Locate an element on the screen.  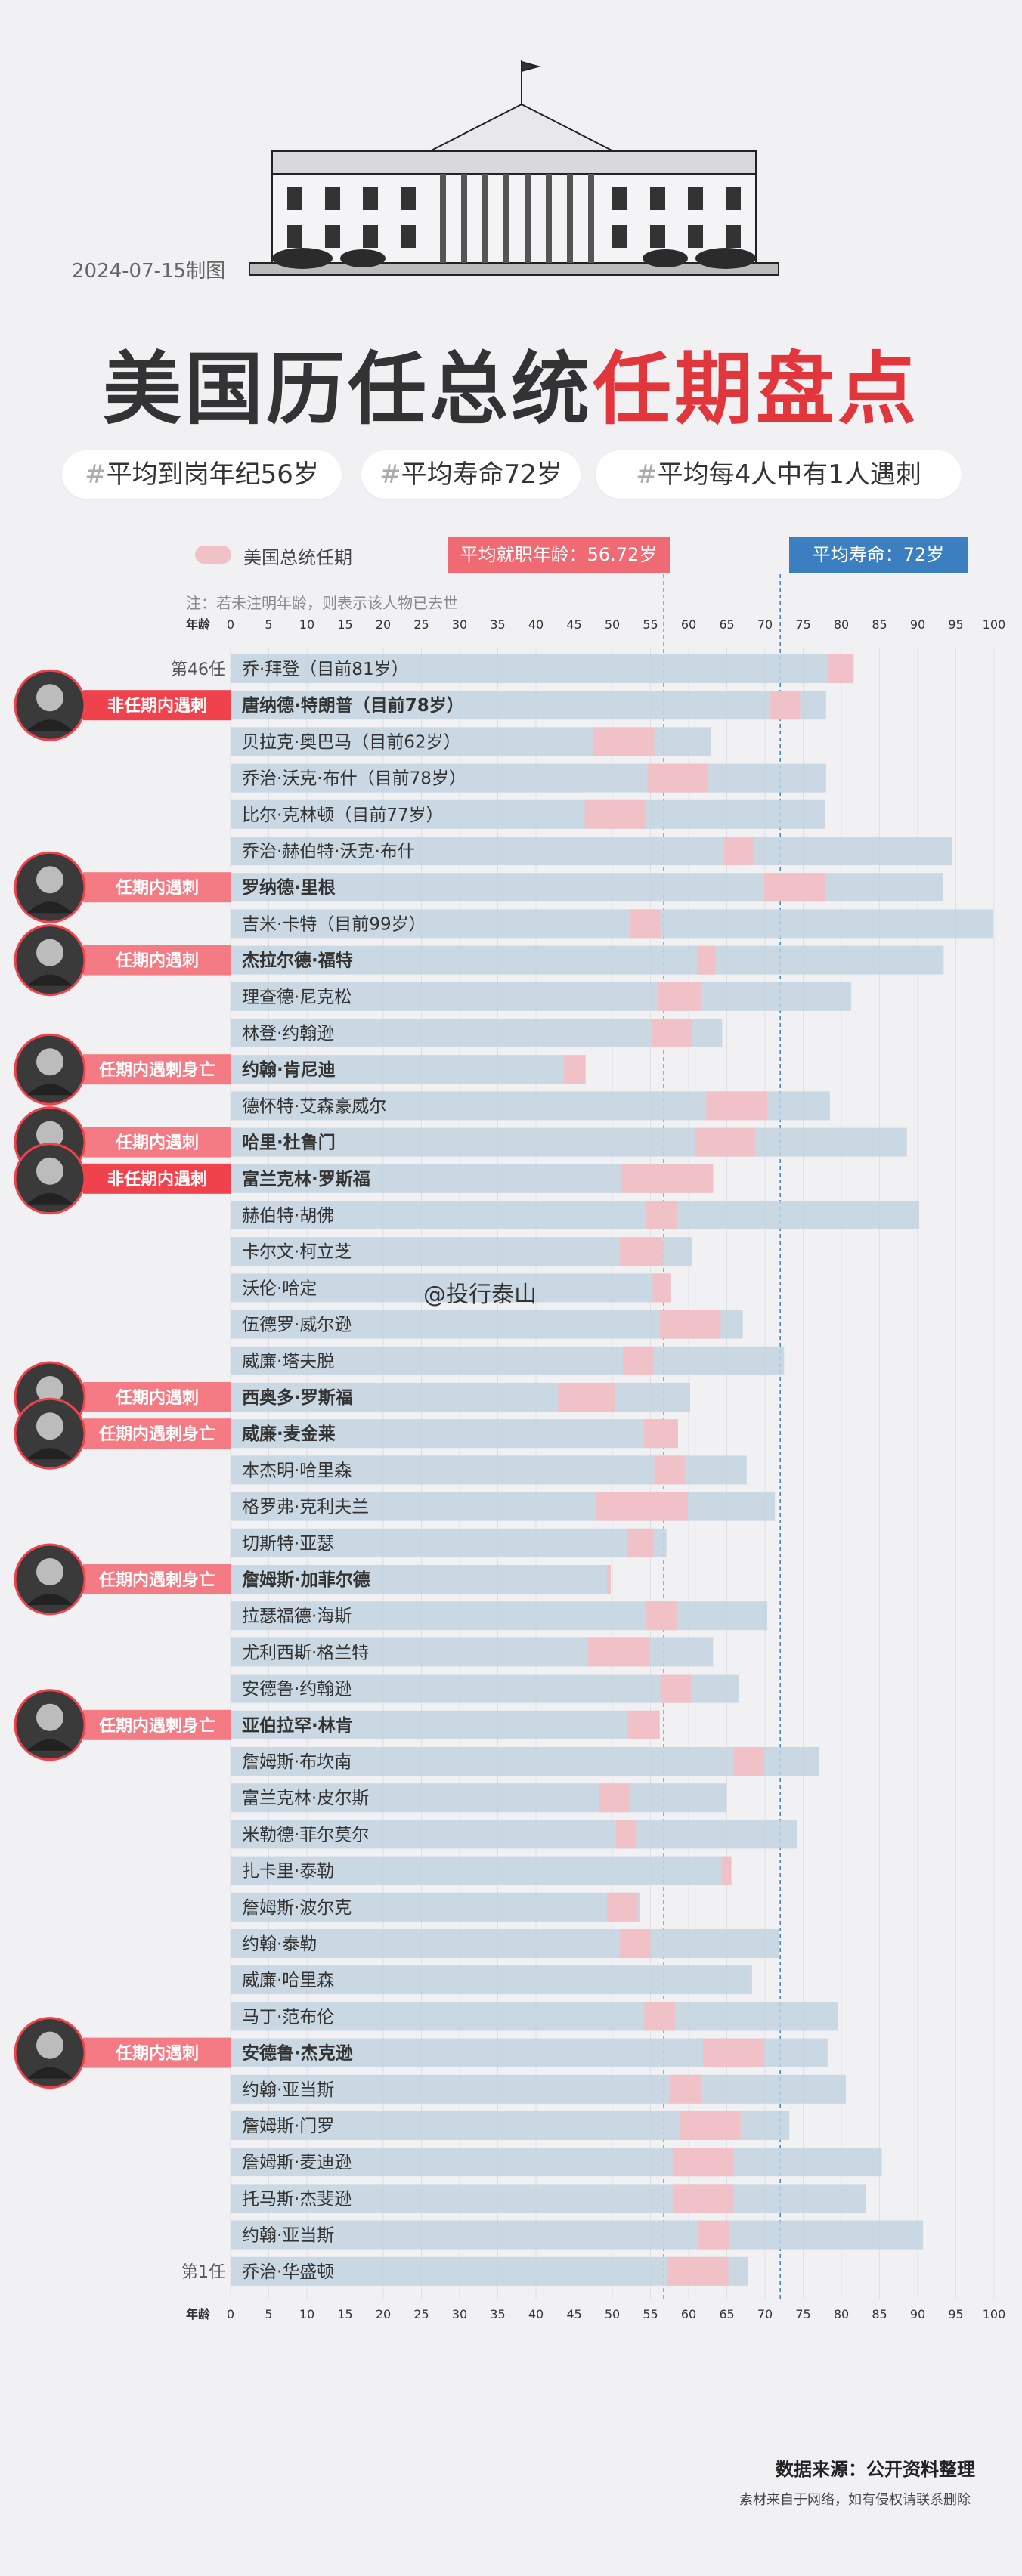
president-name: 威廉·塔夫脱 is located at coordinates (288, 1361).